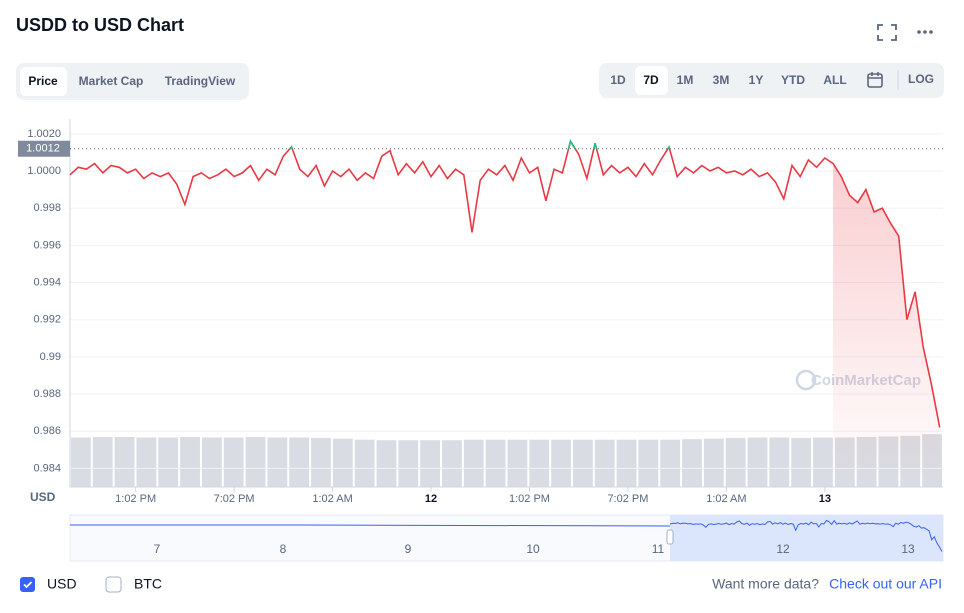  I want to click on x-tick-label: 13, so click(825, 499).